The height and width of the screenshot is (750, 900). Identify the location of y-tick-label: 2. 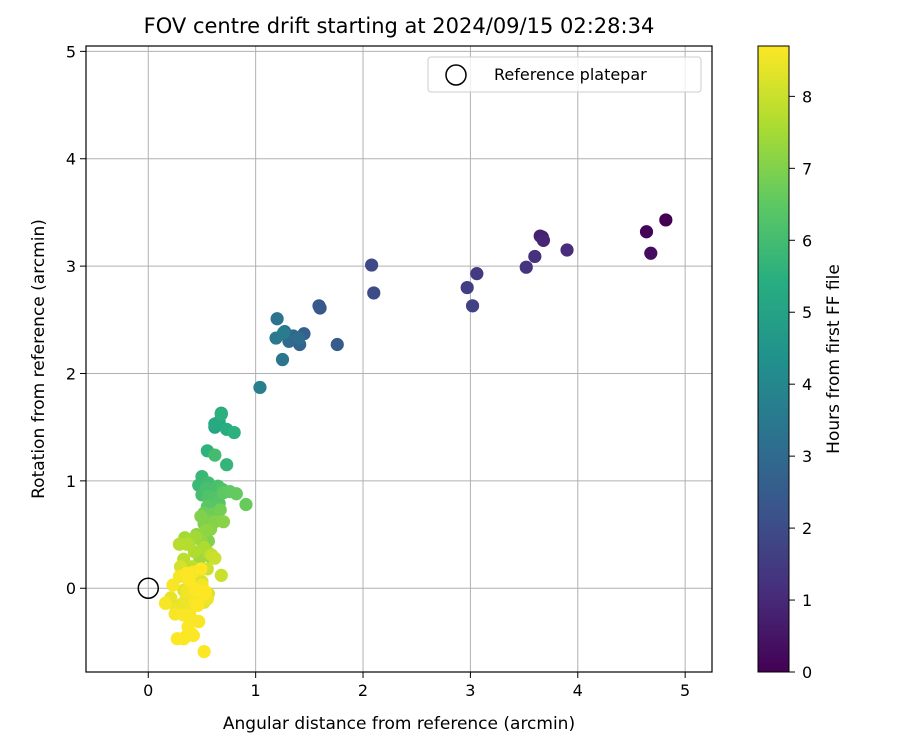
(71, 373).